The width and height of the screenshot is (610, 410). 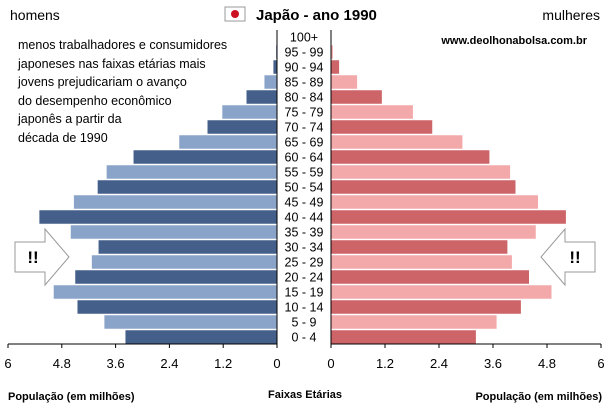 What do you see at coordinates (304, 263) in the screenshot?
I see `age-group-label: 25 - 29` at bounding box center [304, 263].